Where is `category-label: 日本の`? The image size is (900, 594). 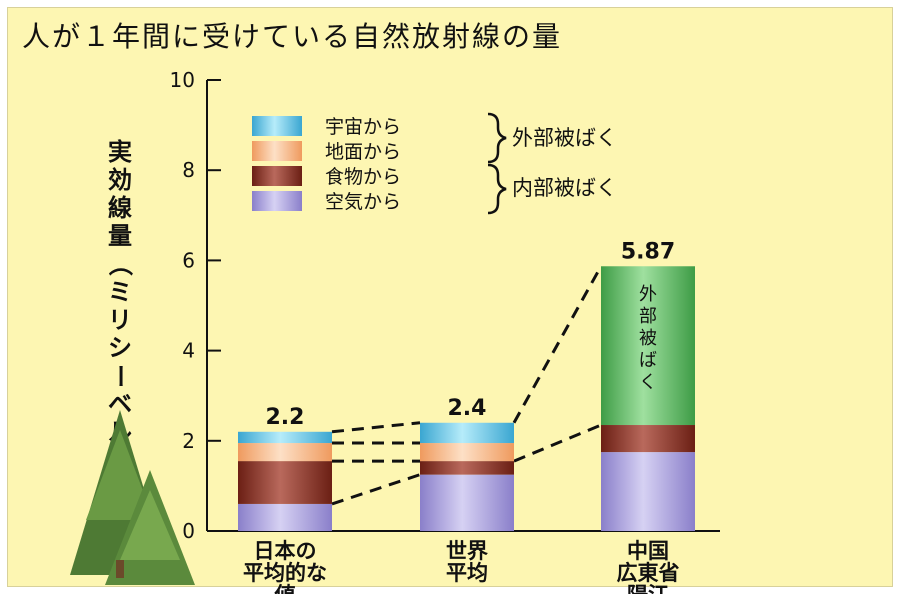 category-label: 日本の is located at coordinates (285, 551).